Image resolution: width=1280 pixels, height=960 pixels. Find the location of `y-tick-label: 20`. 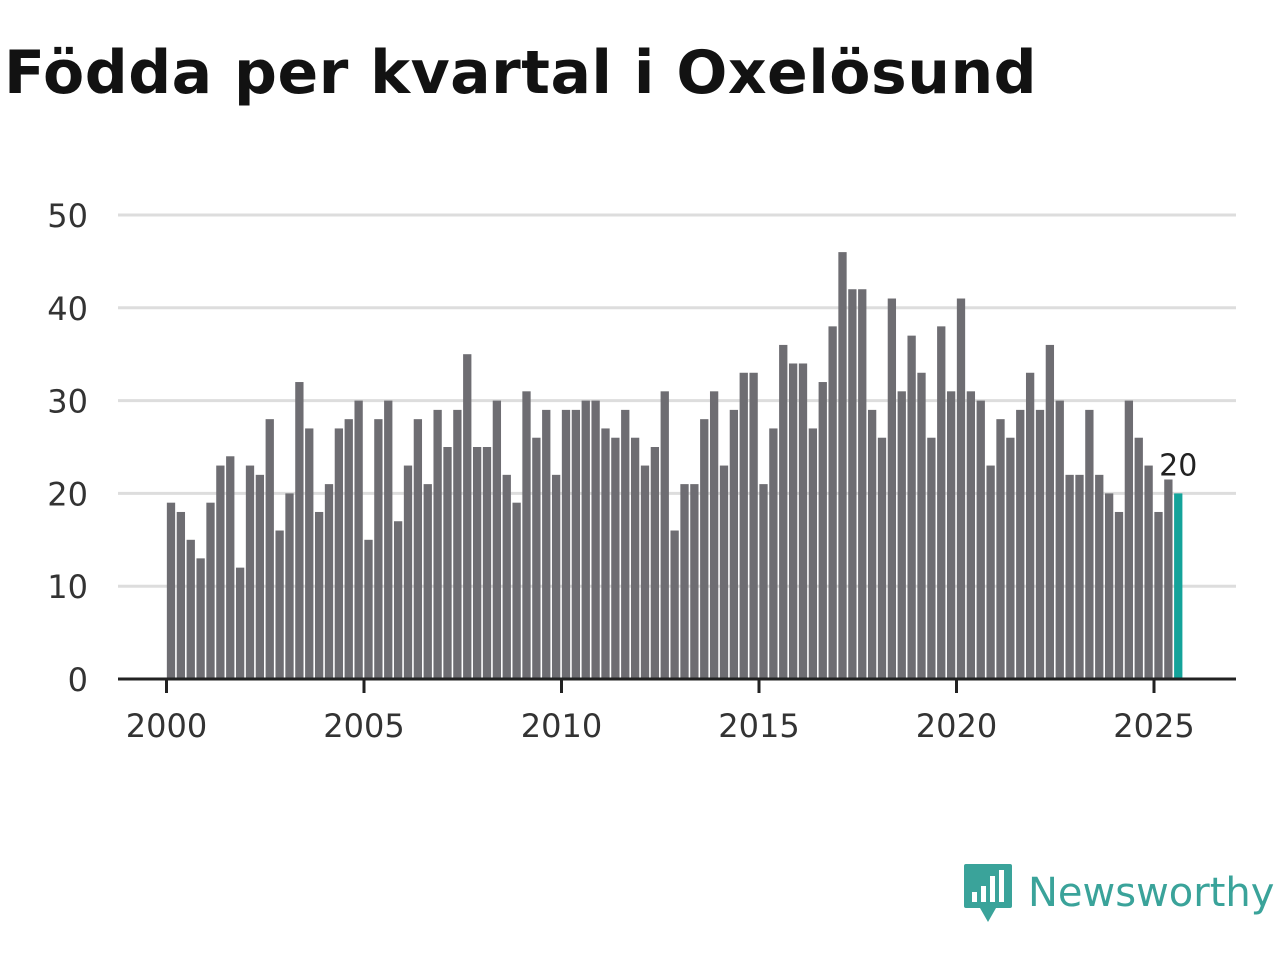

y-tick-label: 20 is located at coordinates (67, 494).